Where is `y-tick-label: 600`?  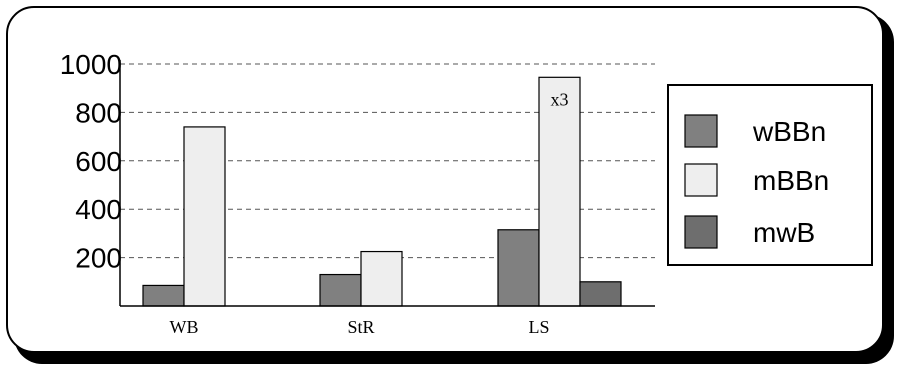 y-tick-label: 600 is located at coordinates (98, 161).